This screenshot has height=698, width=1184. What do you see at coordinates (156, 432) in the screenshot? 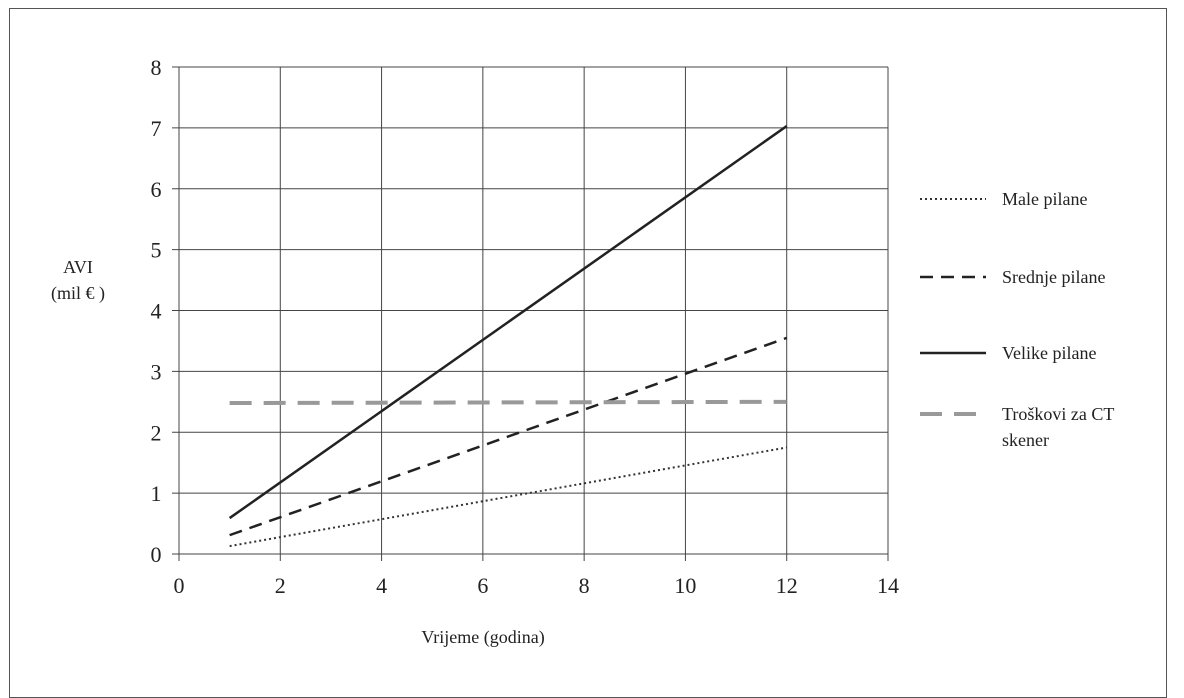
I see `y-tick-label: 2` at bounding box center [156, 432].